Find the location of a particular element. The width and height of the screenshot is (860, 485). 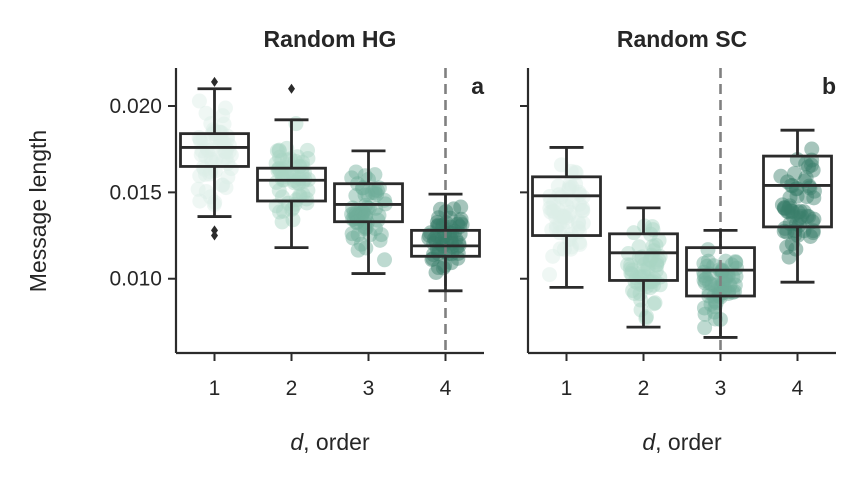

panel-b-xlabel: d, order is located at coordinates (682, 442).